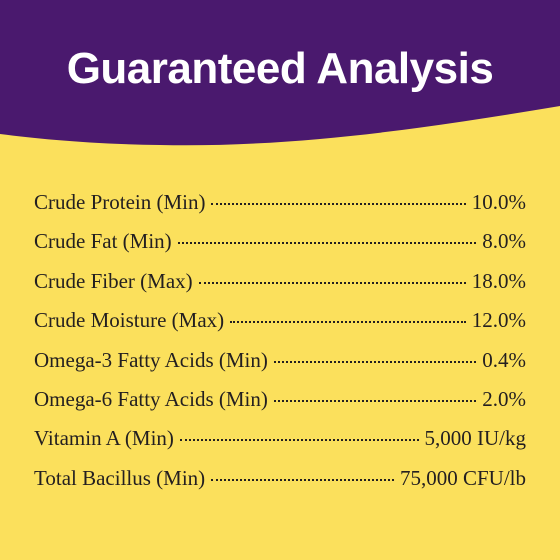  Describe the element at coordinates (498, 280) in the screenshot. I see `nutrient-value: 18.0%` at that location.